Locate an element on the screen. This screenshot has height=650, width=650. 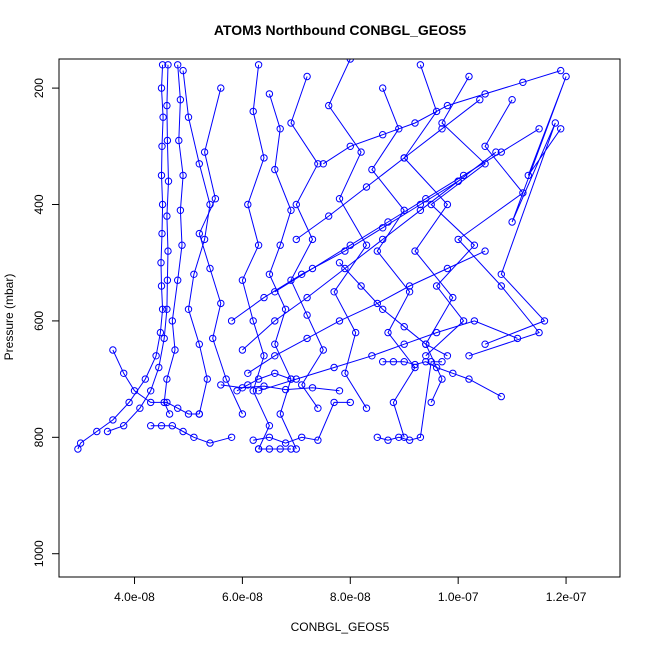
y-tick-label: 400 is located at coordinates (39, 204).